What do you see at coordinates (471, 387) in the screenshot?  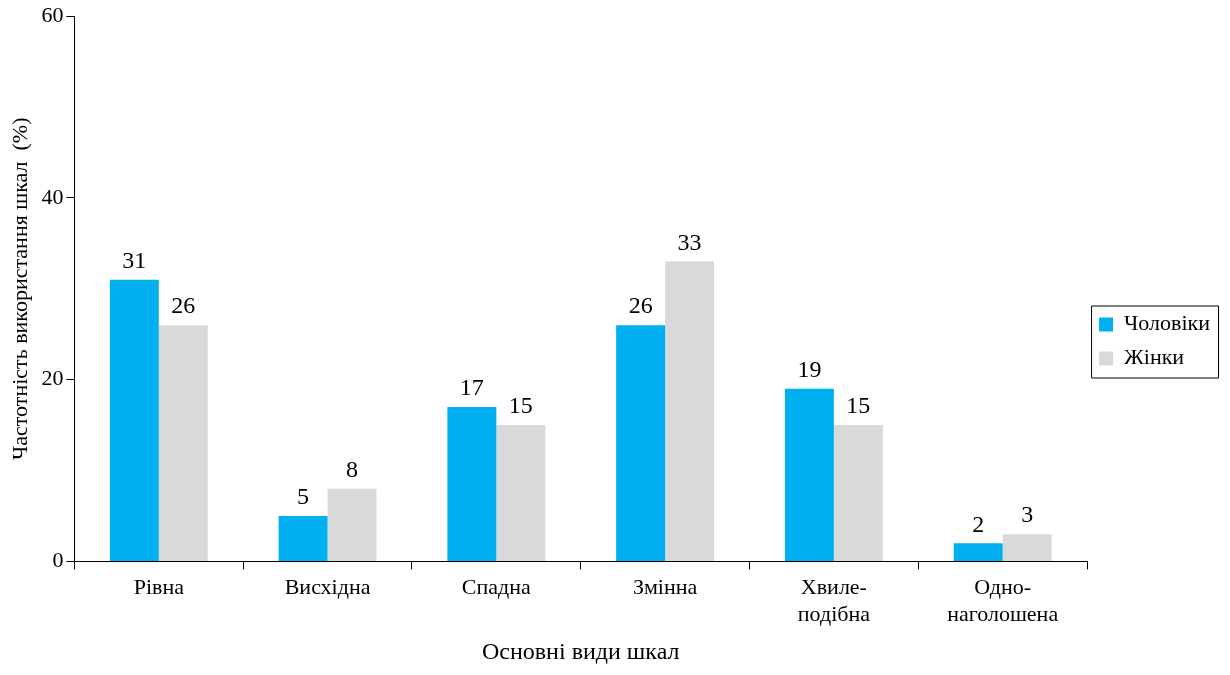 I see `data-label: 17` at bounding box center [471, 387].